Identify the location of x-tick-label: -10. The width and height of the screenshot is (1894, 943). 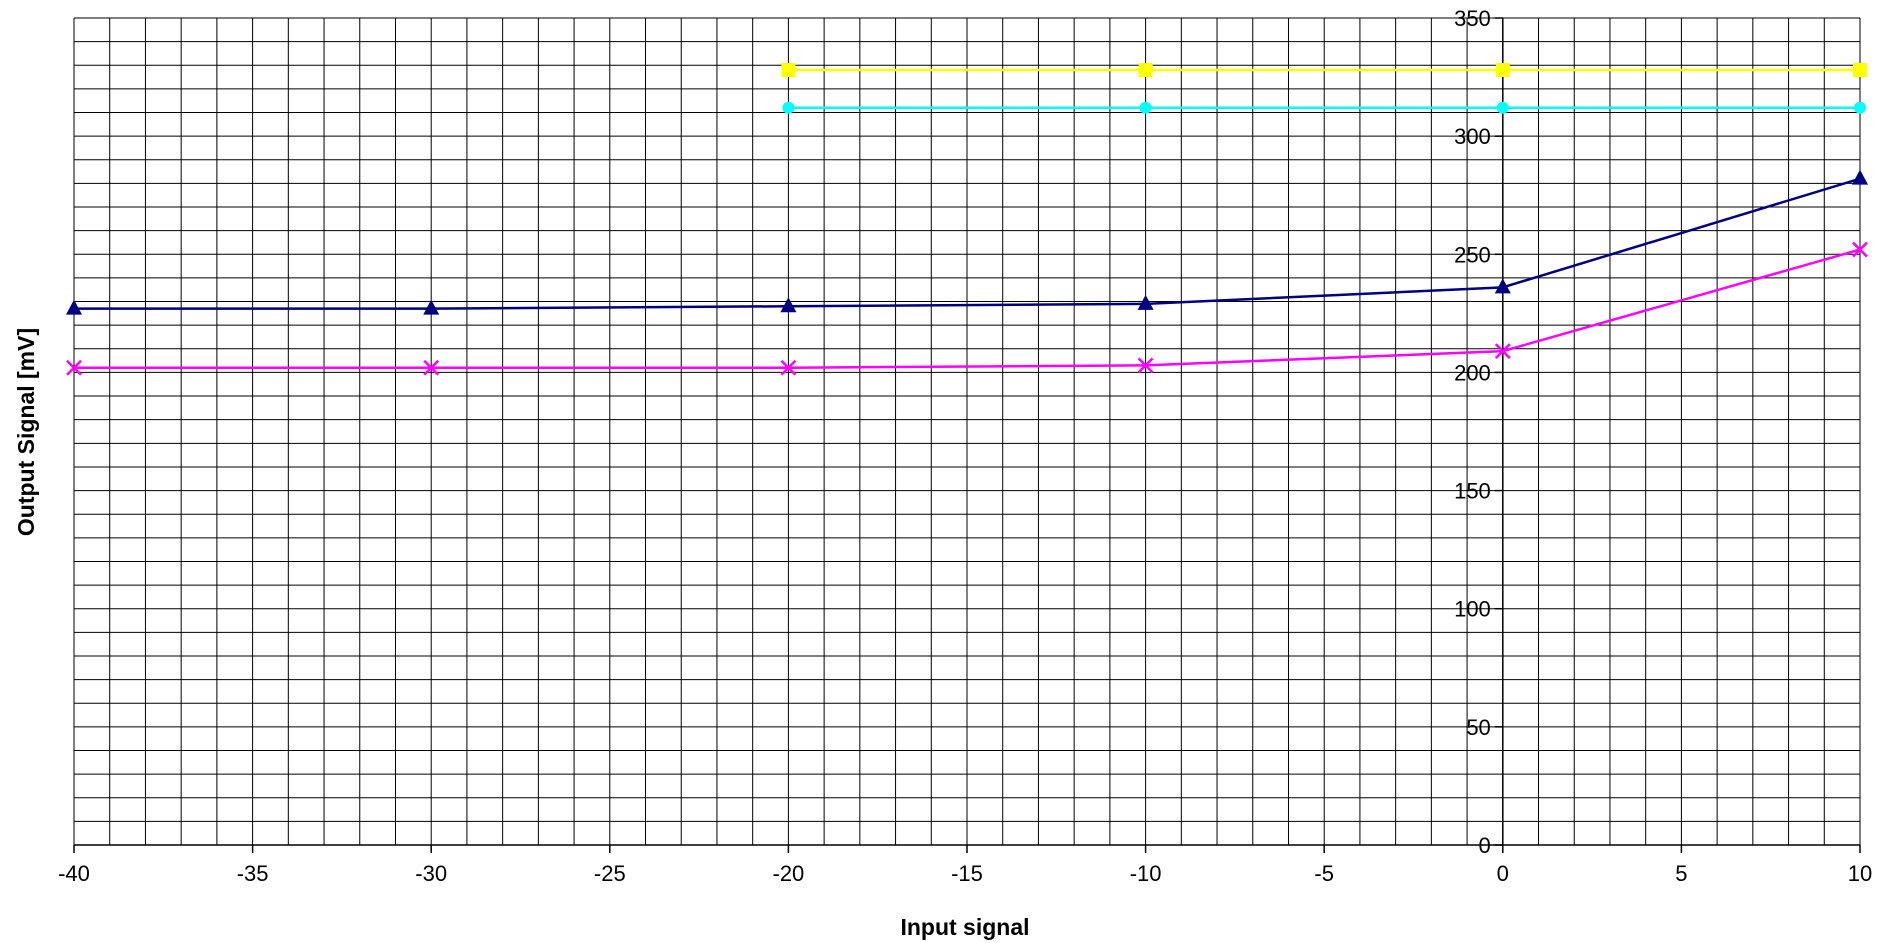
(1146, 873).